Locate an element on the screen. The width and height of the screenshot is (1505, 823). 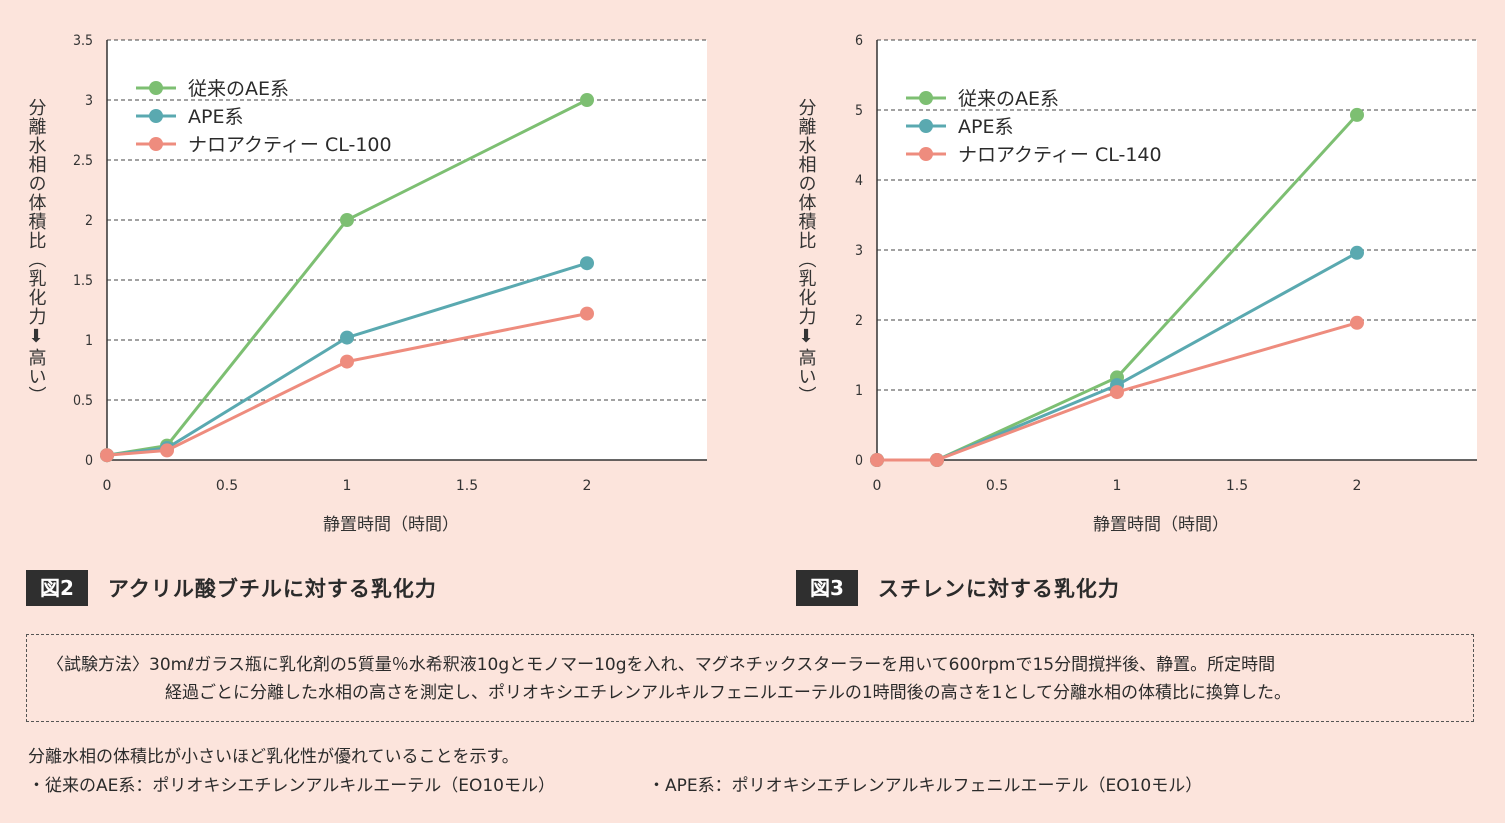
fig3-xtick-label: 0 is located at coordinates (877, 486).